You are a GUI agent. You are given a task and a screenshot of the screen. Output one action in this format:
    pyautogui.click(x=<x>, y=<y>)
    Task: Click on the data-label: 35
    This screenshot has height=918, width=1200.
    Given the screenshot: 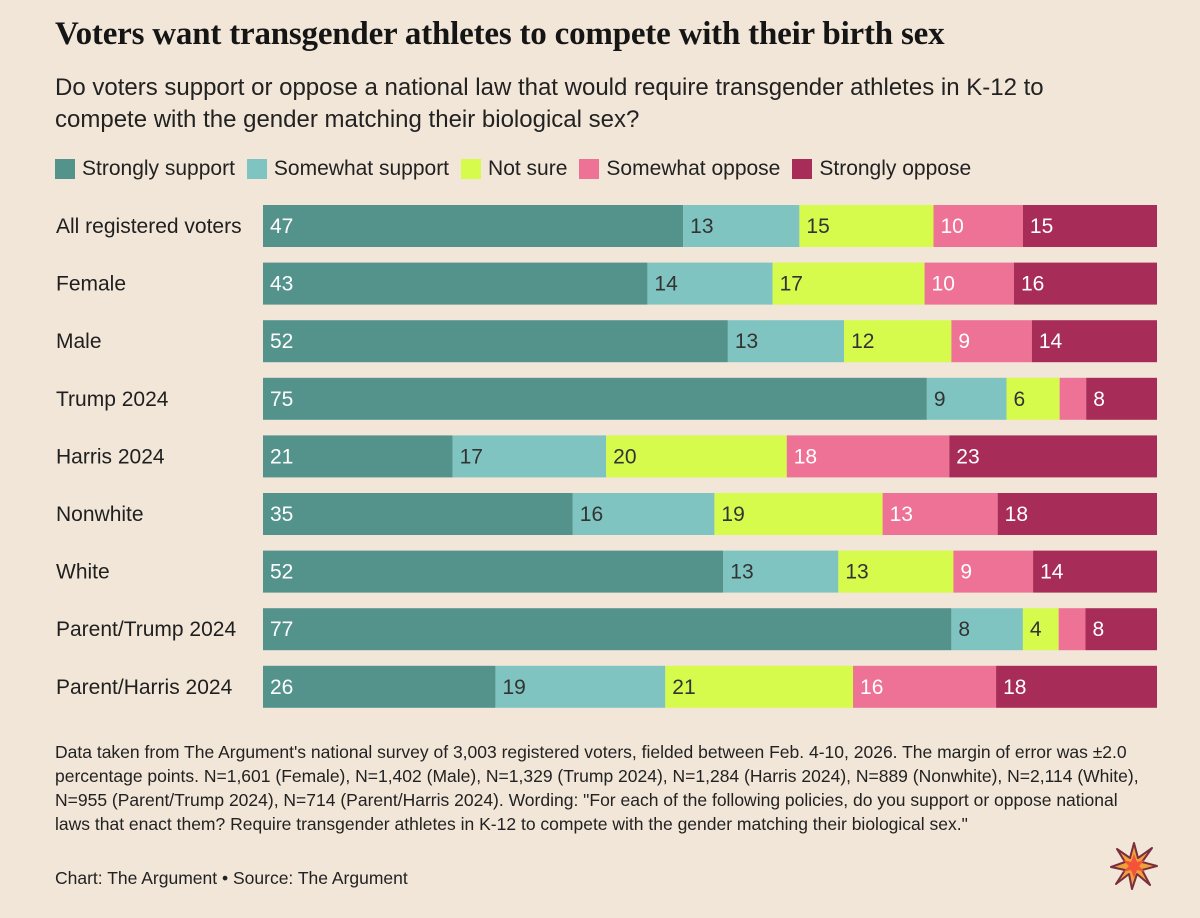 What is the action you would take?
    pyautogui.click(x=281, y=514)
    